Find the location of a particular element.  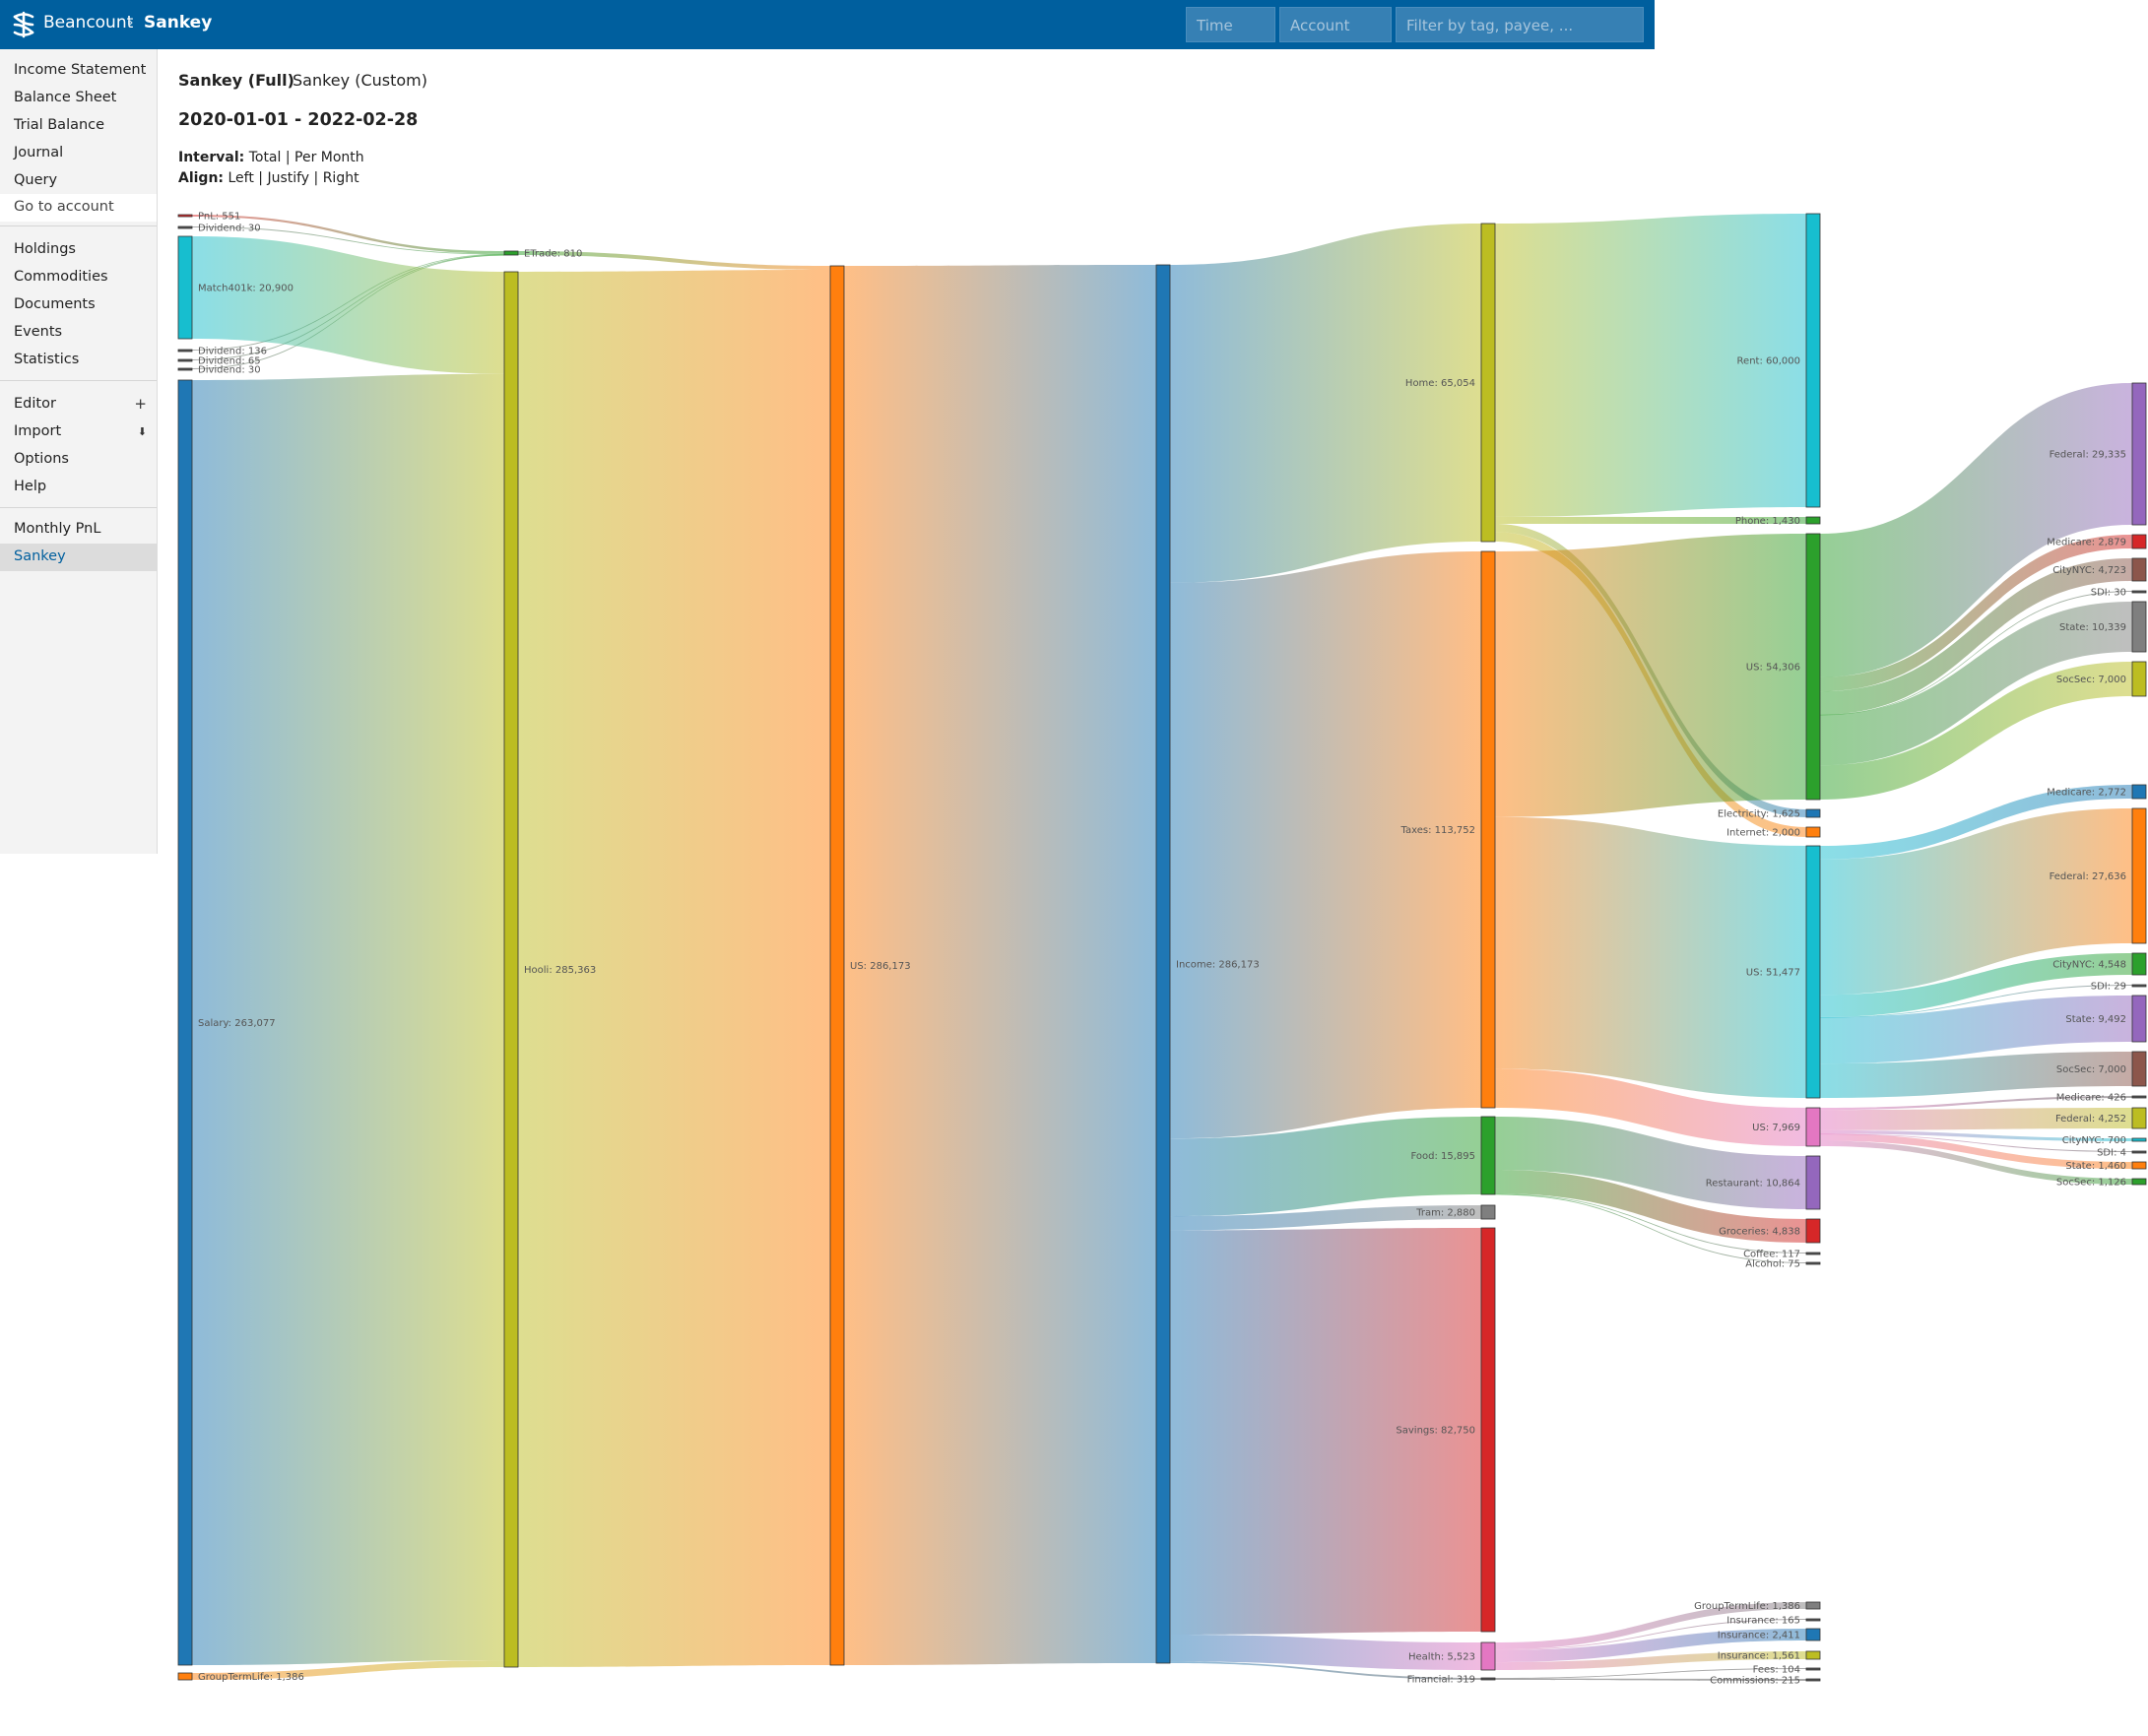

sankey-link-us_tax3-to-med3 is located at coordinates (1976, 1104).